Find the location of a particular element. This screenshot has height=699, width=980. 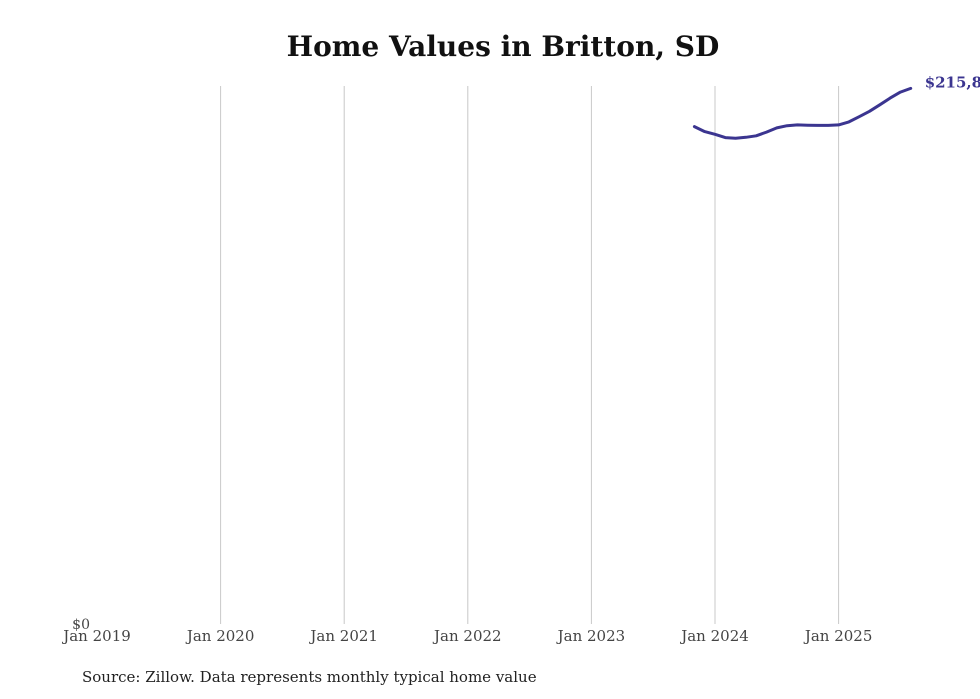

x-tick-label: Jan 2022 is located at coordinates (467, 636).